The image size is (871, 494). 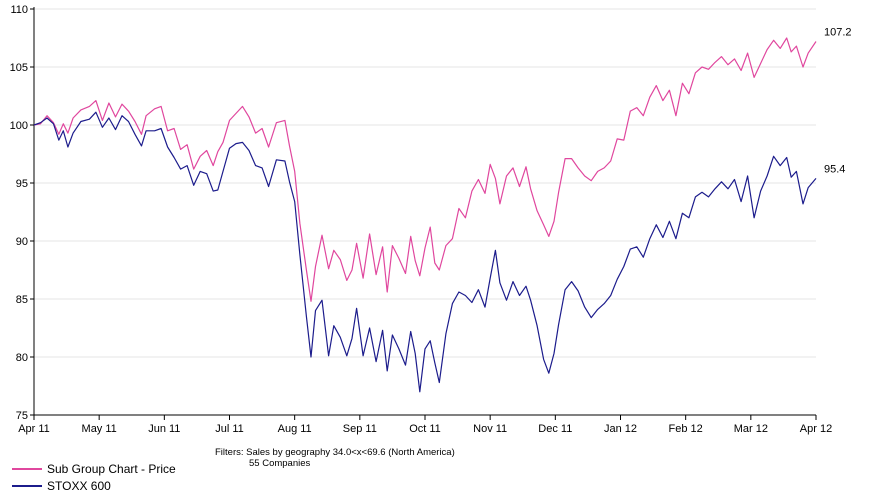 What do you see at coordinates (27, 468) in the screenshot?
I see `legend-swatch-sub-group` at bounding box center [27, 468].